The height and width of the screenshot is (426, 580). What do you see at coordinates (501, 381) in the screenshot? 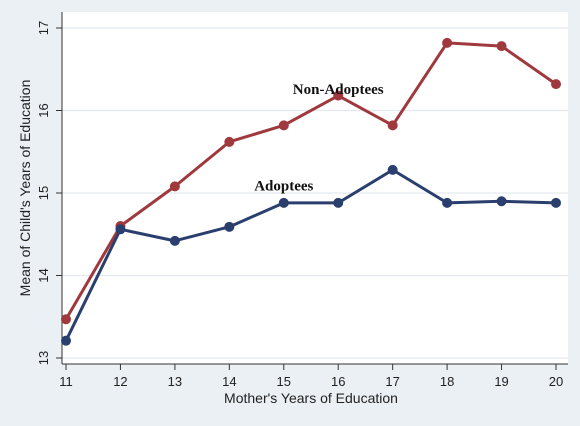
I see `x-tick-label: 19` at bounding box center [501, 381].